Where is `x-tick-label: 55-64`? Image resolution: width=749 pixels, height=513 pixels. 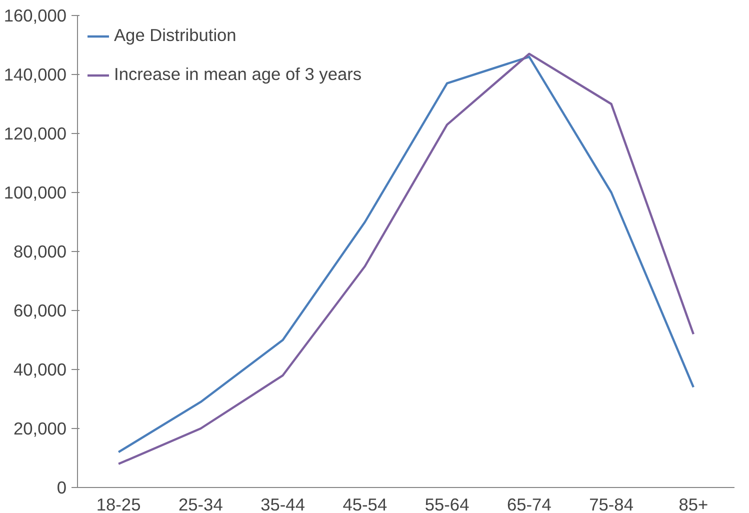
x-tick-label: 55-64 is located at coordinates (447, 503).